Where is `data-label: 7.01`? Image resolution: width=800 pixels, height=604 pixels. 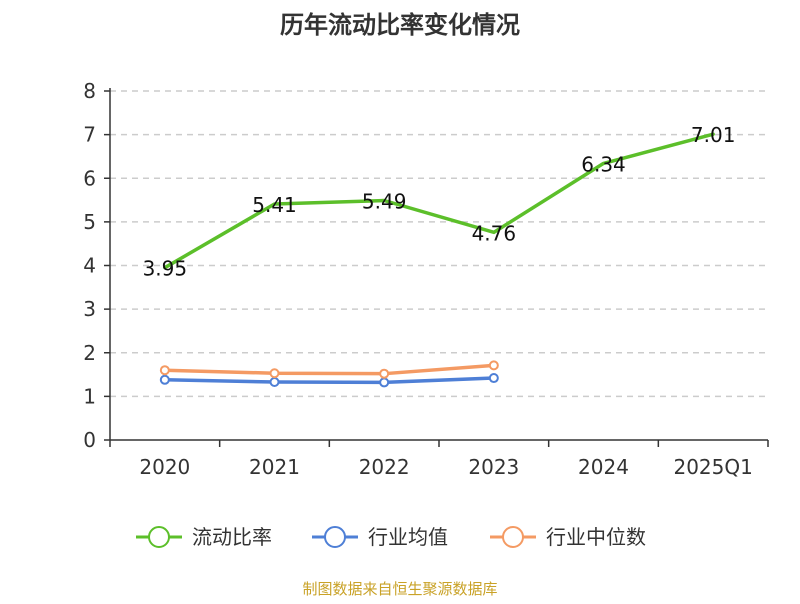 data-label: 7.01 is located at coordinates (713, 135).